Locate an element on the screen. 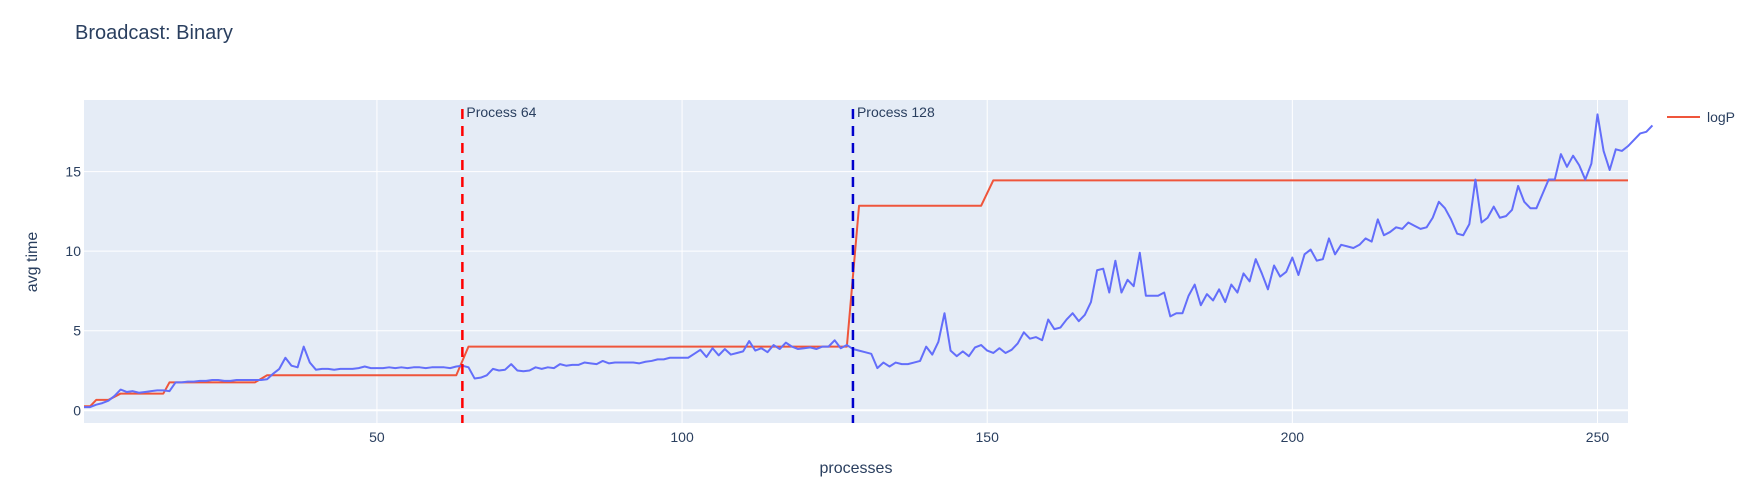 The width and height of the screenshot is (1744, 497). y-axis-title: avg time is located at coordinates (32, 262).